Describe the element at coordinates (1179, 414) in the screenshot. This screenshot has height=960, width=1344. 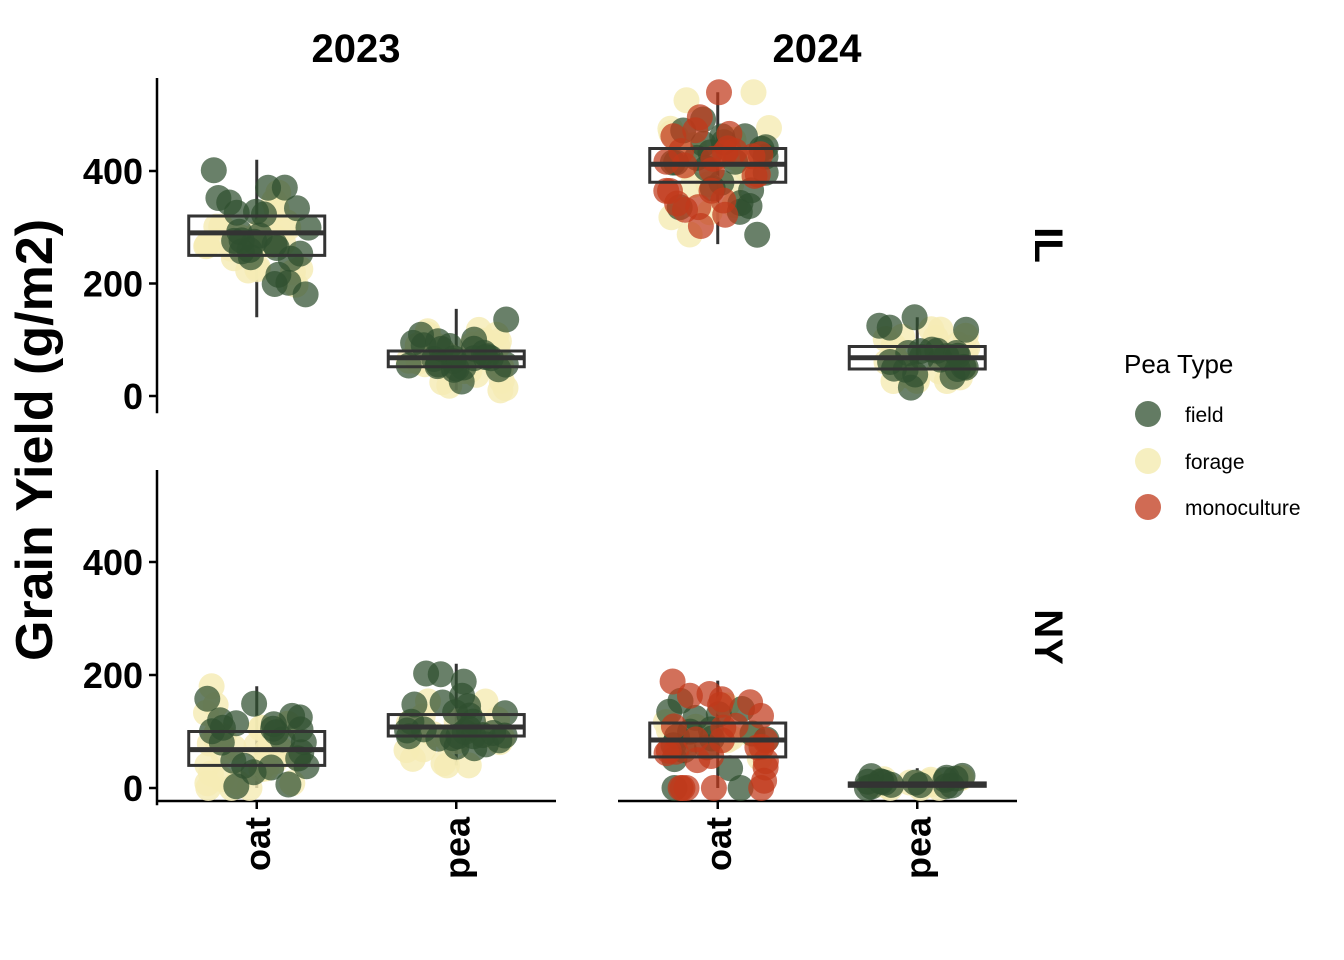
I see `legend-entry-field: field` at that location.